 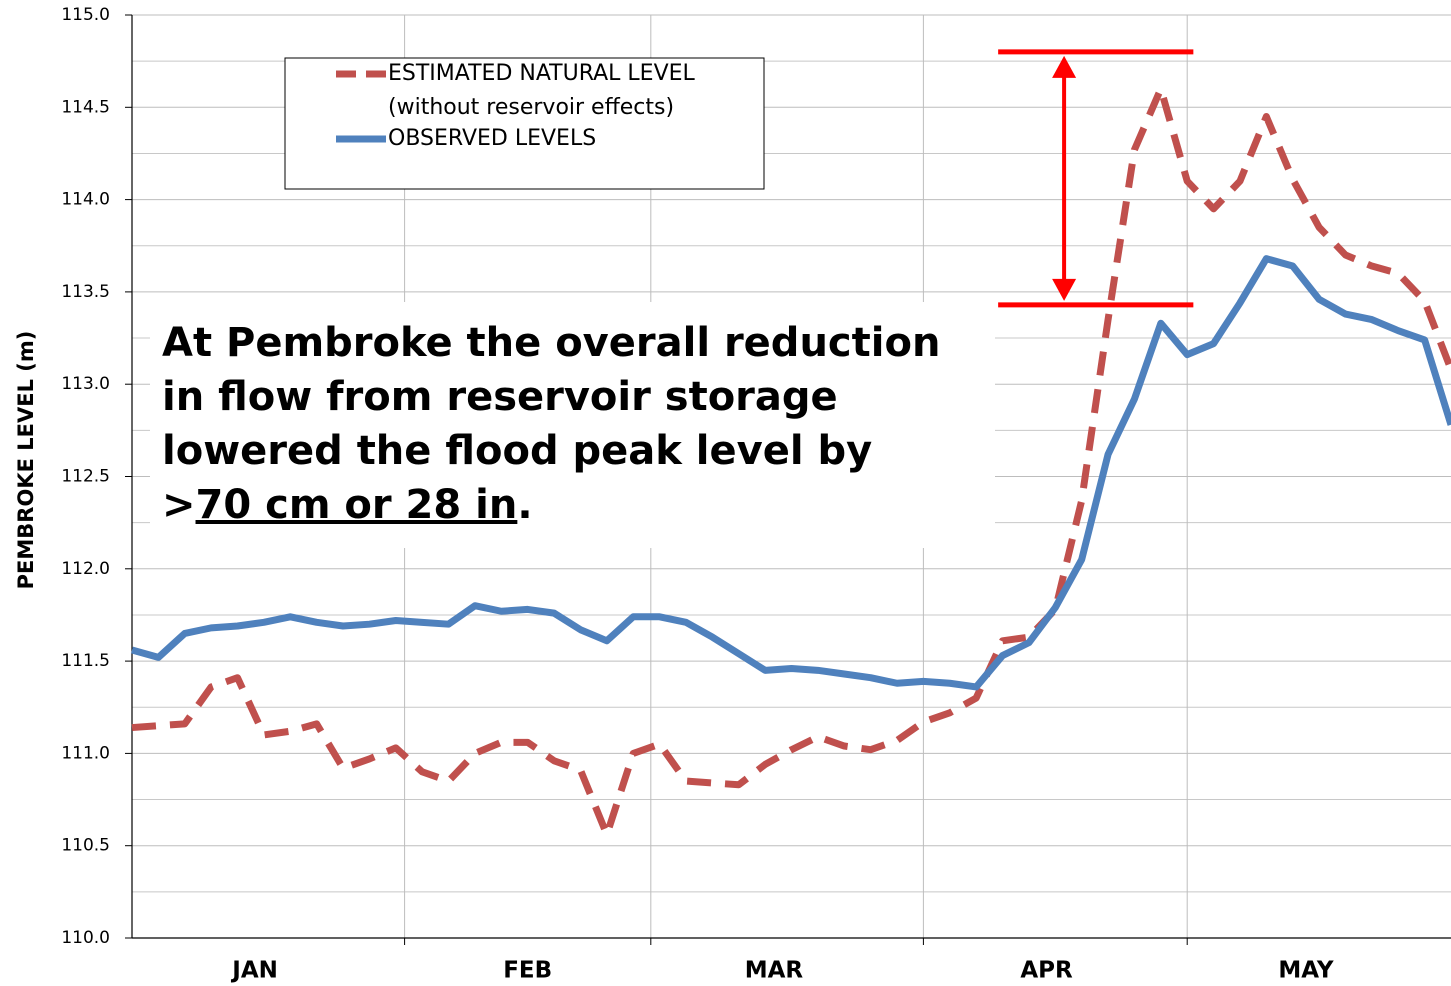 What do you see at coordinates (85, 661) in the screenshot?
I see `y-tick-label: 111.5` at bounding box center [85, 661].